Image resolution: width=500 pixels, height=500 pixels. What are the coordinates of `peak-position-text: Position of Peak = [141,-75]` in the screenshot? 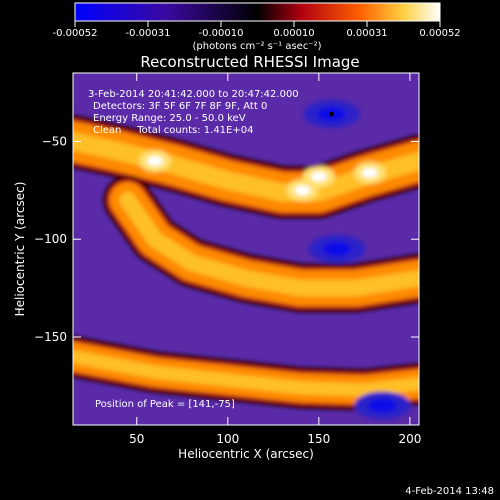 It's located at (165, 404).